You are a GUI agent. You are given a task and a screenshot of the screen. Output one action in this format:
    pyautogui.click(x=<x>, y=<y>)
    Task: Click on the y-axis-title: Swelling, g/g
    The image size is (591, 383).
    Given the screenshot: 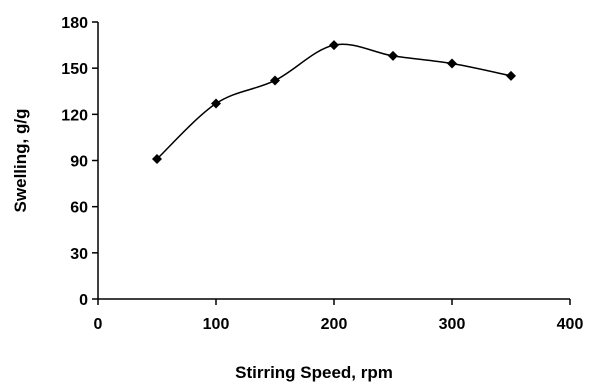 What is the action you would take?
    pyautogui.click(x=20, y=161)
    